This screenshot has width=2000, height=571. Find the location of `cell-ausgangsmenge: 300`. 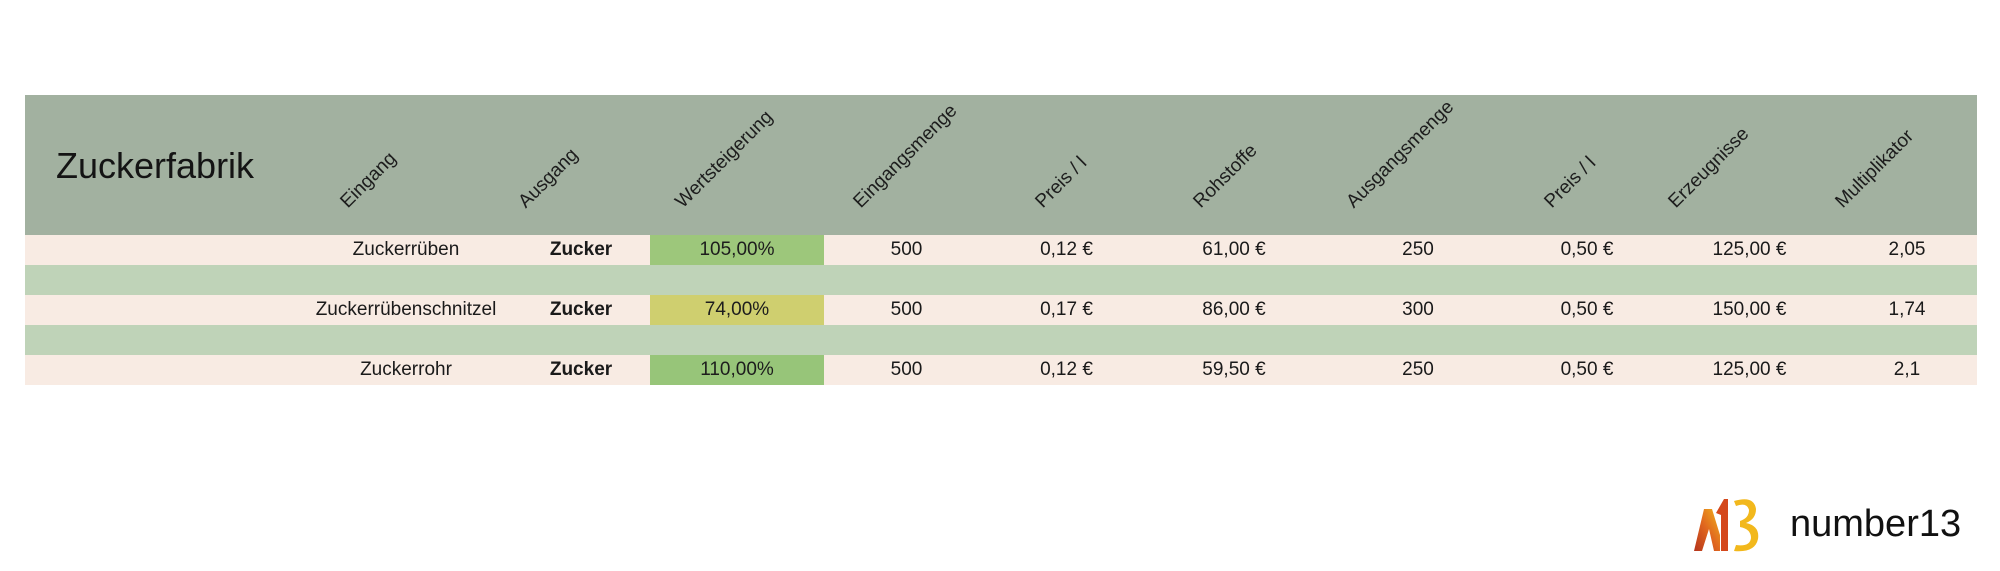

cell-ausgangsmenge: 300 is located at coordinates (1418, 309).